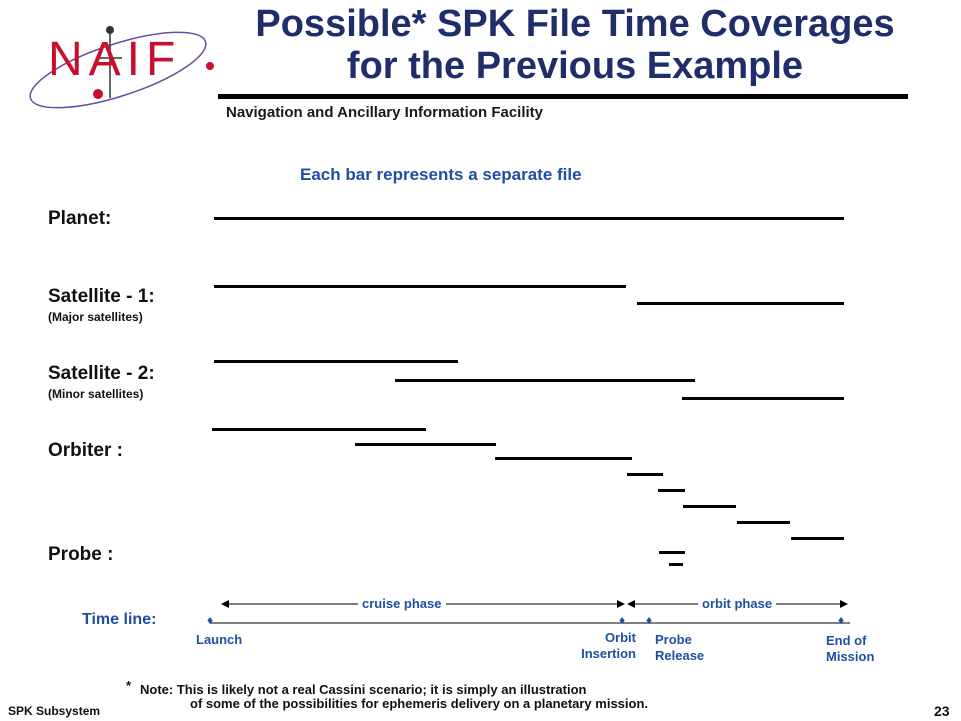 This screenshot has height=721, width=961. Describe the element at coordinates (101, 296) in the screenshot. I see `satellite1-label: Satellite - 1:` at that location.